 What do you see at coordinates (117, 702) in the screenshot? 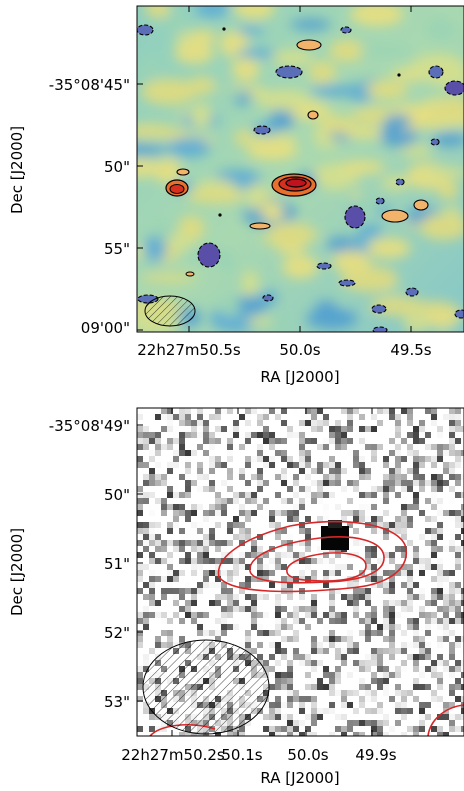
I see `y-tick-label: 53"` at bounding box center [117, 702].